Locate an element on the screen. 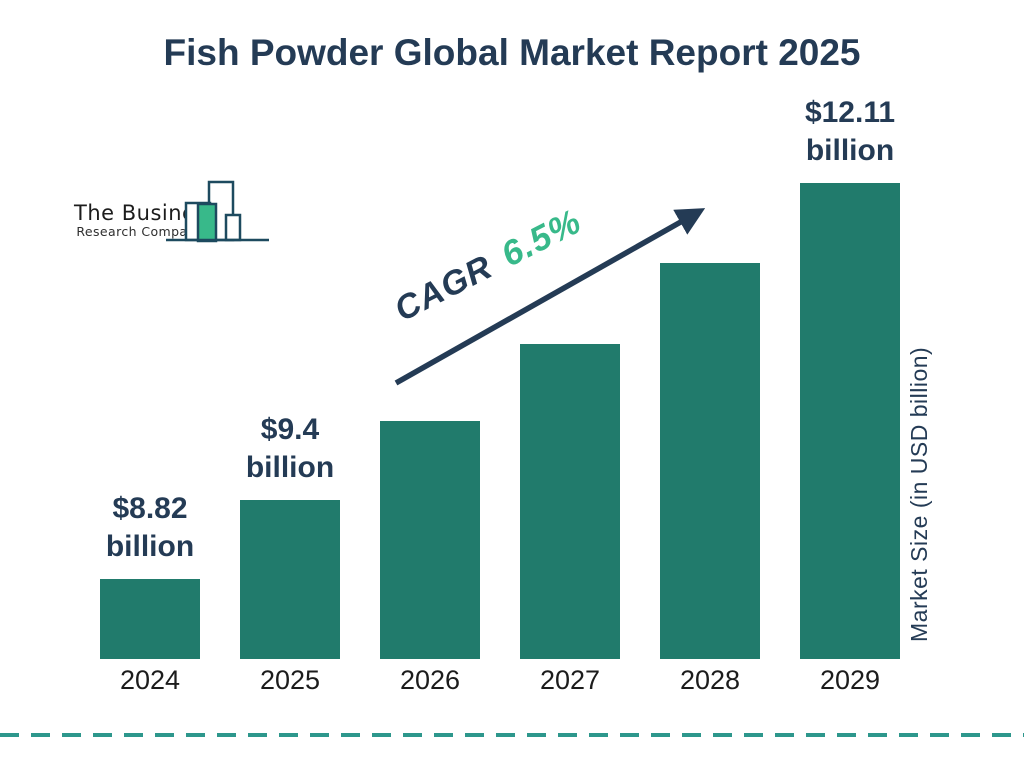 The image size is (1024, 768). value-label-2025-line1: $9.4 is located at coordinates (290, 429).